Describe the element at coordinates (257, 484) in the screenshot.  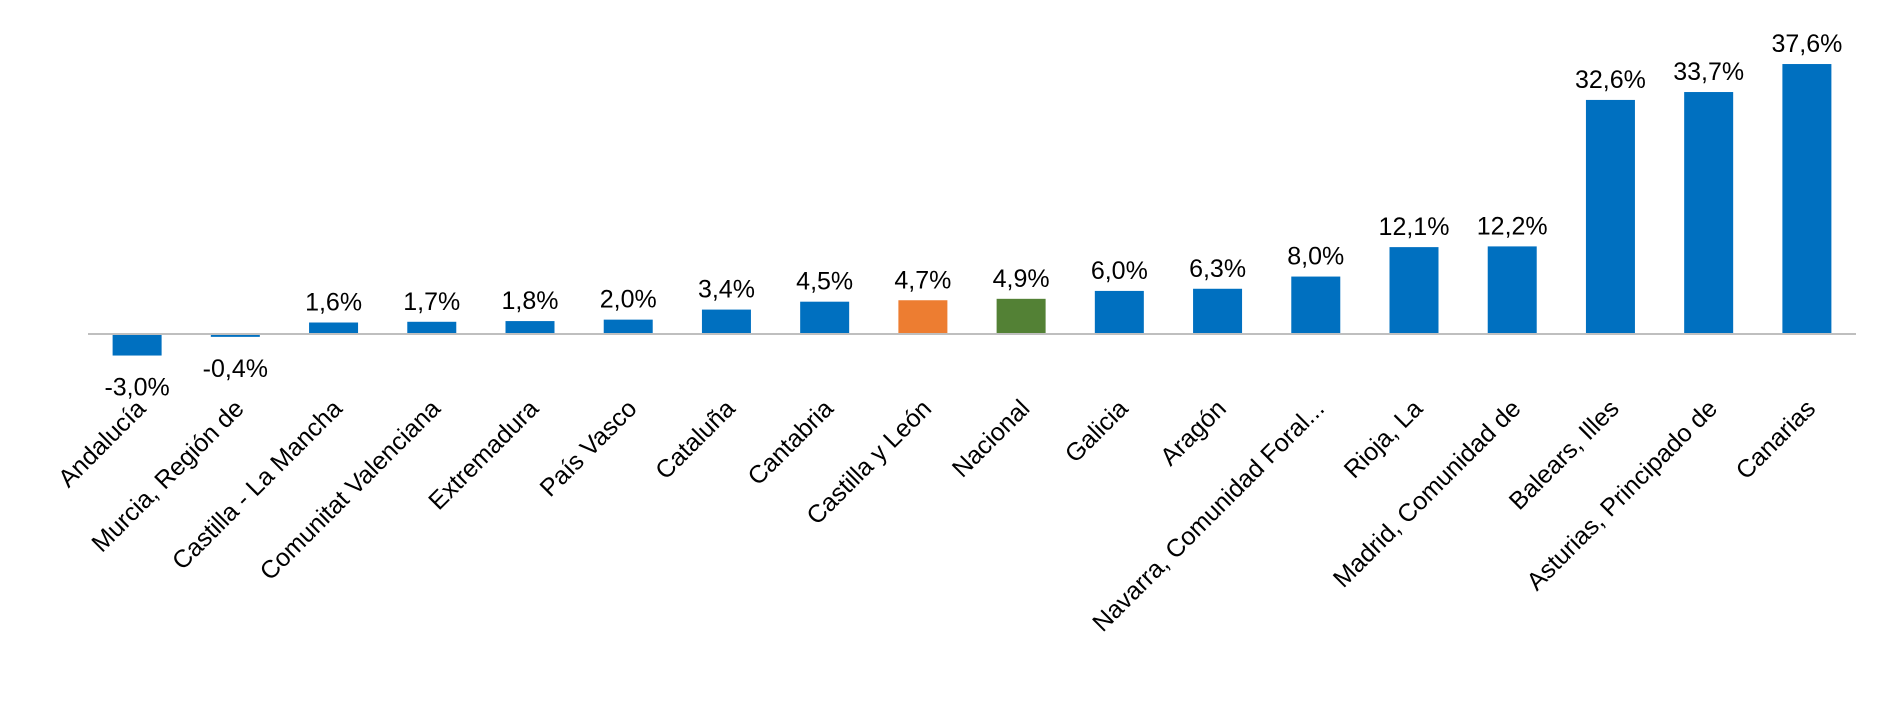
I see `category-label-castilla-la-mancha: Castilla - La Mancha` at that location.